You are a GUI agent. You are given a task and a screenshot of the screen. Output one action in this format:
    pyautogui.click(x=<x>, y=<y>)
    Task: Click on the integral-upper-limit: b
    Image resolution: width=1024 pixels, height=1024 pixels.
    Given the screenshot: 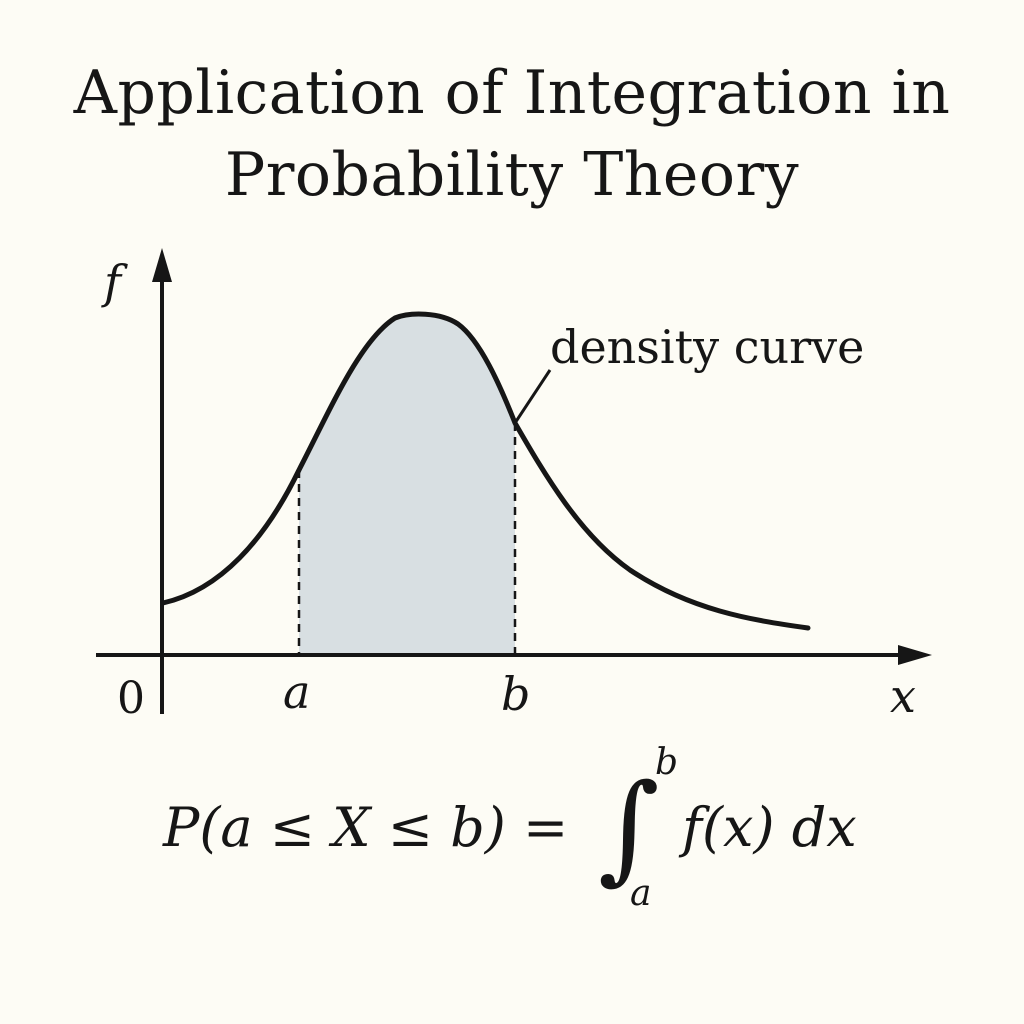 What is the action you would take?
    pyautogui.click(x=666, y=762)
    